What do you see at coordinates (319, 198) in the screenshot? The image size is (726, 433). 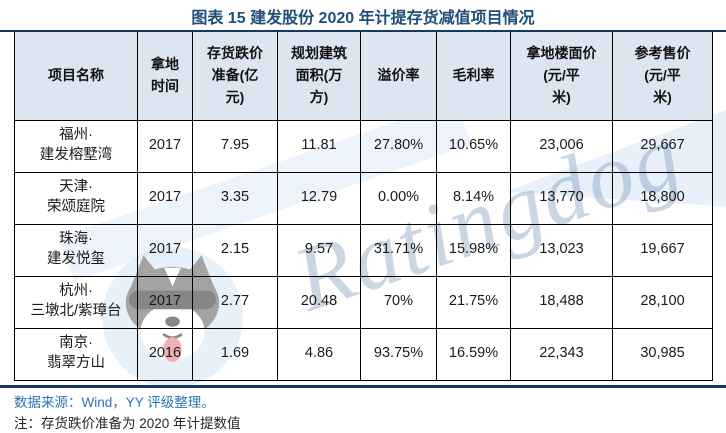 I see `cell-area: 12.79` at bounding box center [319, 198].